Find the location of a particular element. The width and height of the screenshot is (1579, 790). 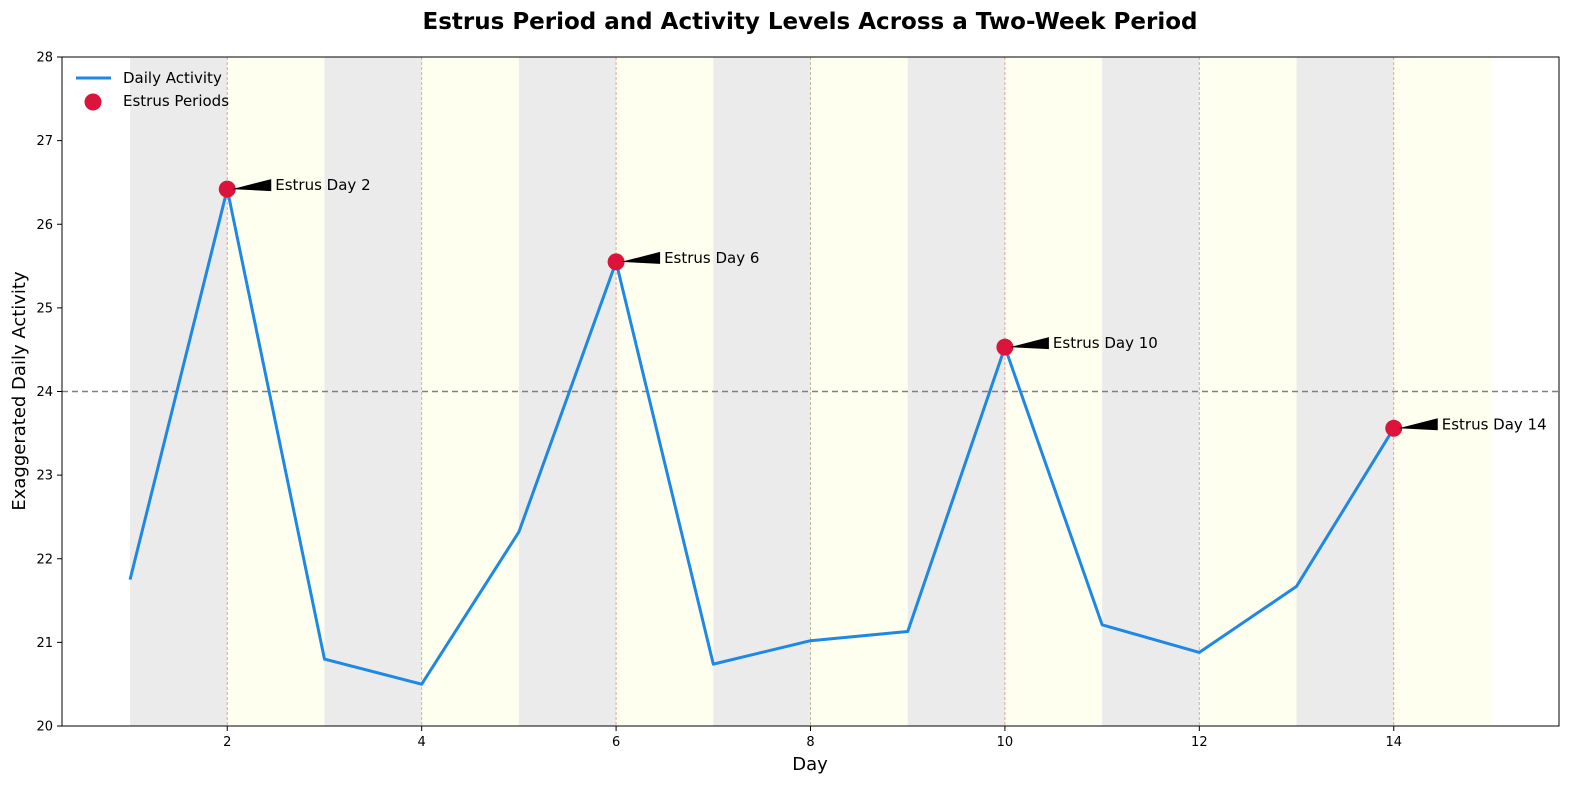

x-tick-label-12: 12 is located at coordinates (1199, 742).